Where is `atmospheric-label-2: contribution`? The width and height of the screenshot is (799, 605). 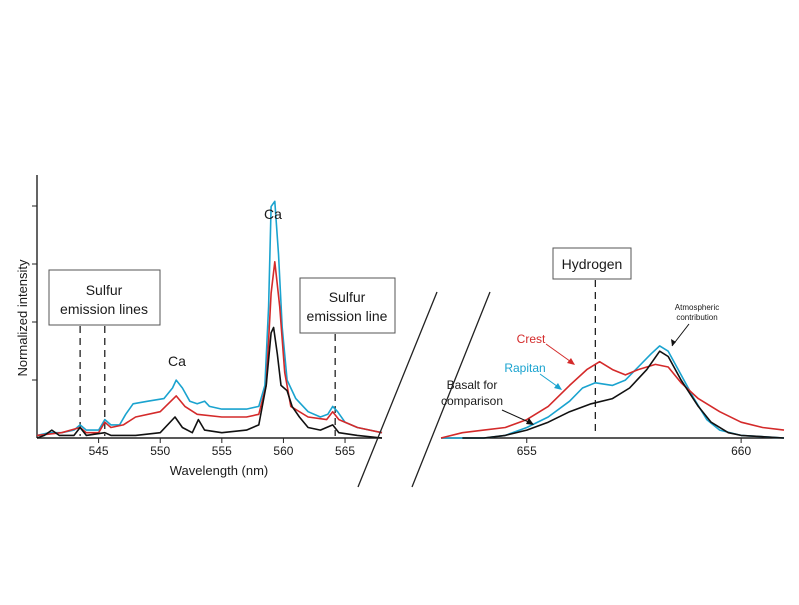 atmospheric-label-2: contribution is located at coordinates (696, 317).